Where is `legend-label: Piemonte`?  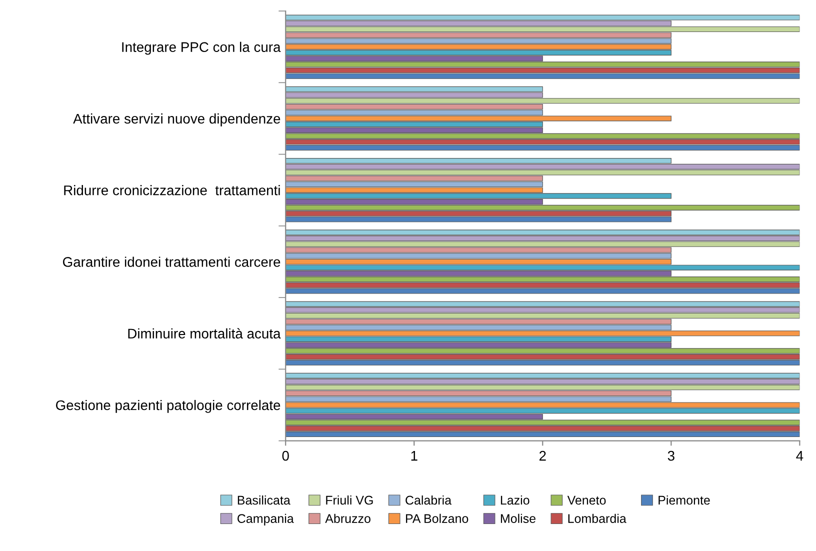 legend-label: Piemonte is located at coordinates (684, 500).